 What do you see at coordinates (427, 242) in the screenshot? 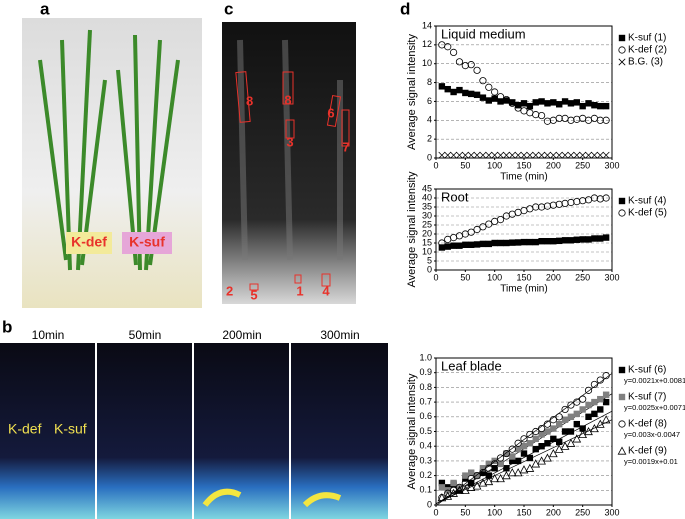
I see `y-tick-label: 15` at bounding box center [427, 242].